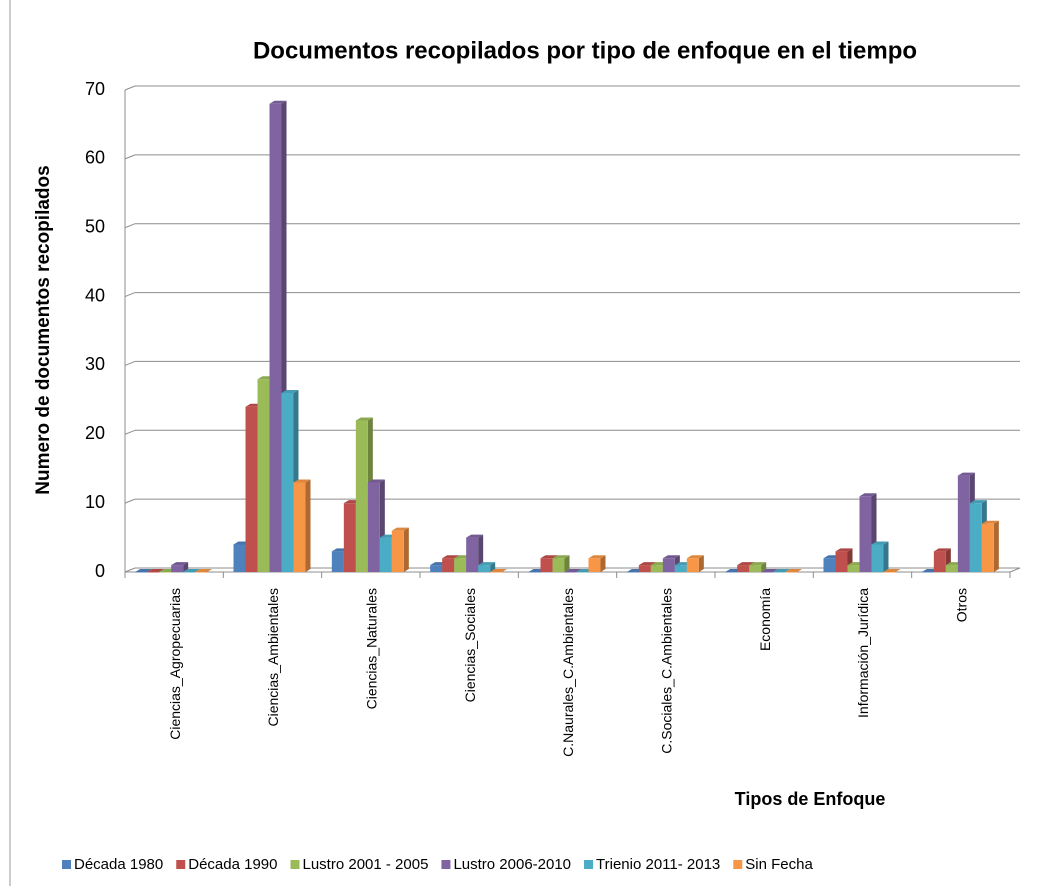 The height and width of the screenshot is (886, 1037). I want to click on y-axis-label: Numero de documentos recopilados, so click(43, 329).